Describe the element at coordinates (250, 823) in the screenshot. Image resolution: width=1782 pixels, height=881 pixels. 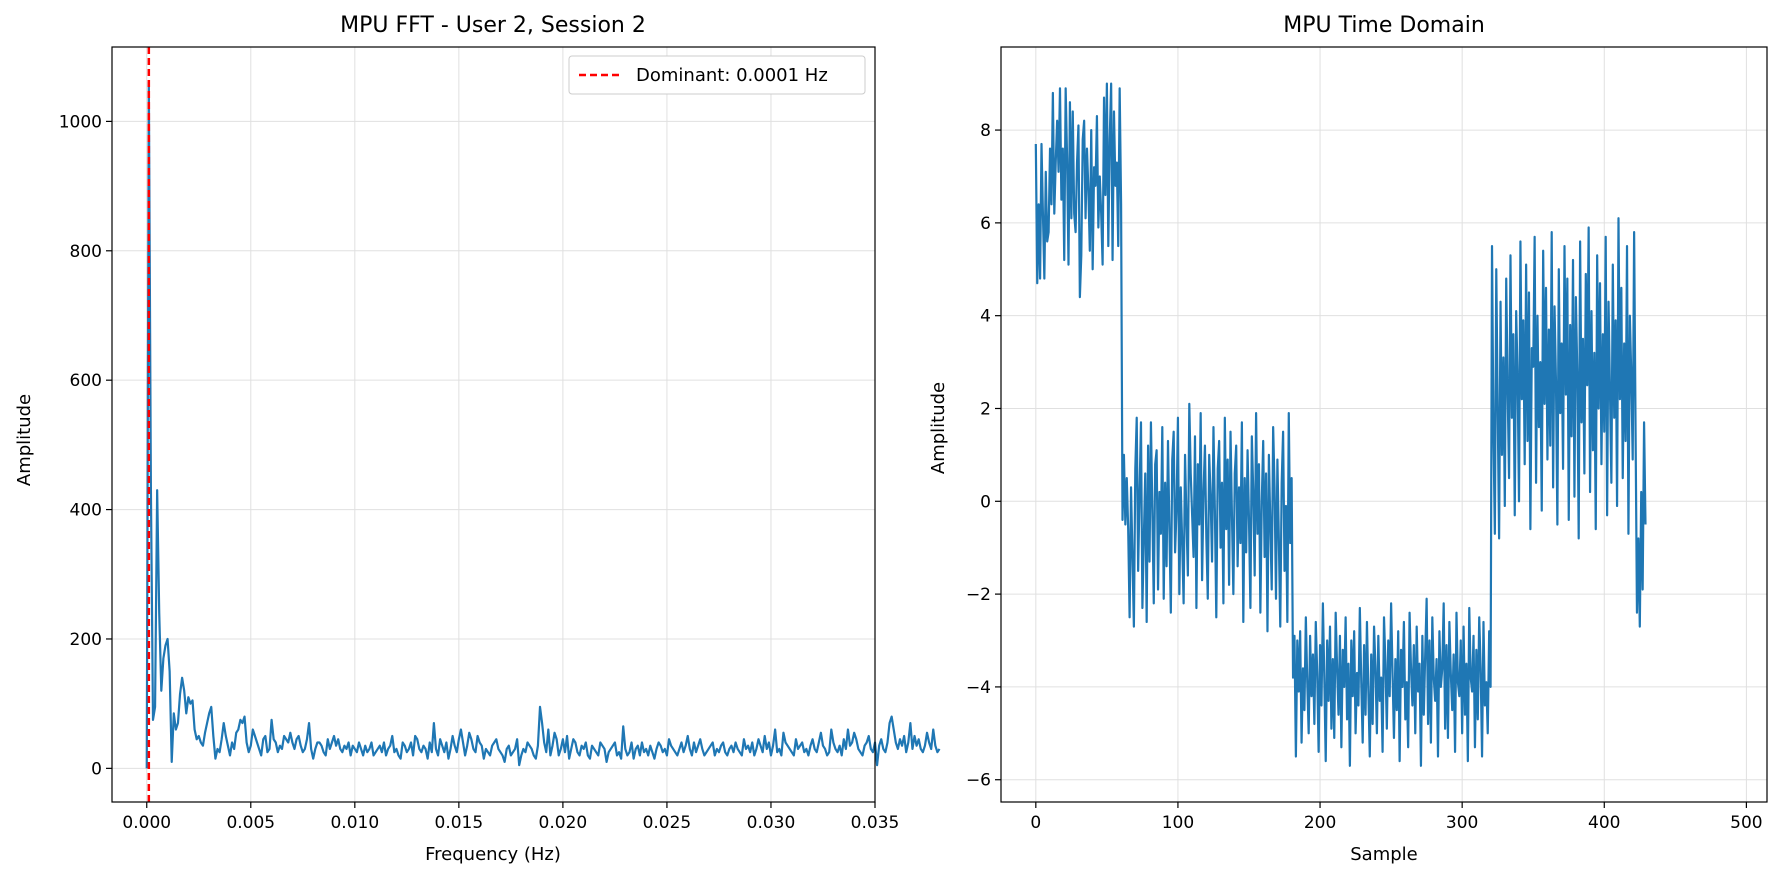
I see `fft-x-tick-label: 0.005` at that location.